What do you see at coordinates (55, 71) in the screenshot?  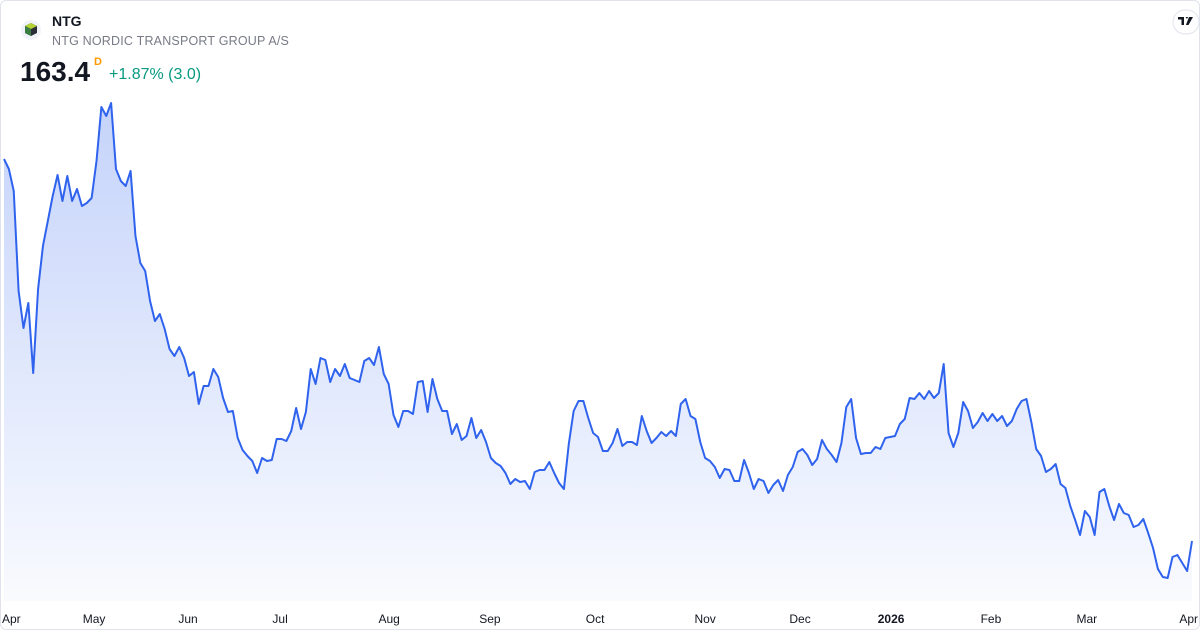 I see `price: 163.4` at bounding box center [55, 71].